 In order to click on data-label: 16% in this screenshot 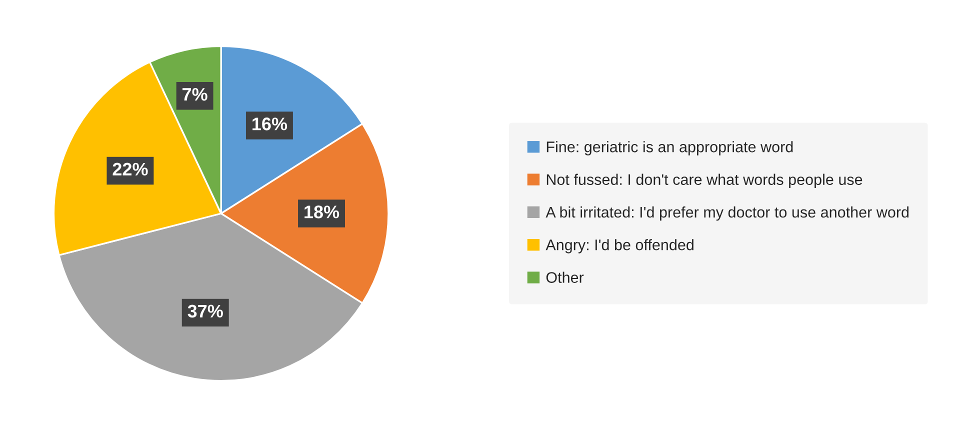, I will do `click(270, 124)`.